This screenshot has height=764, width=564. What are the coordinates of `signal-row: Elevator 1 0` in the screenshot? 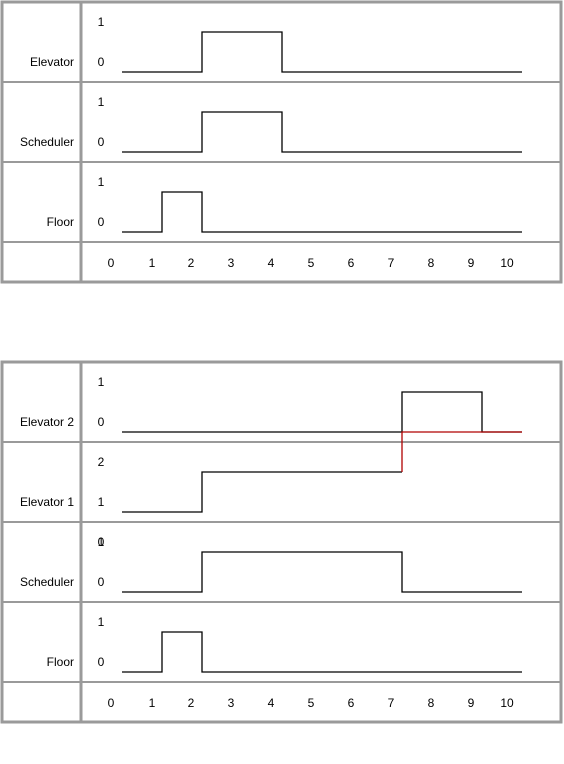 It's located at (276, 44).